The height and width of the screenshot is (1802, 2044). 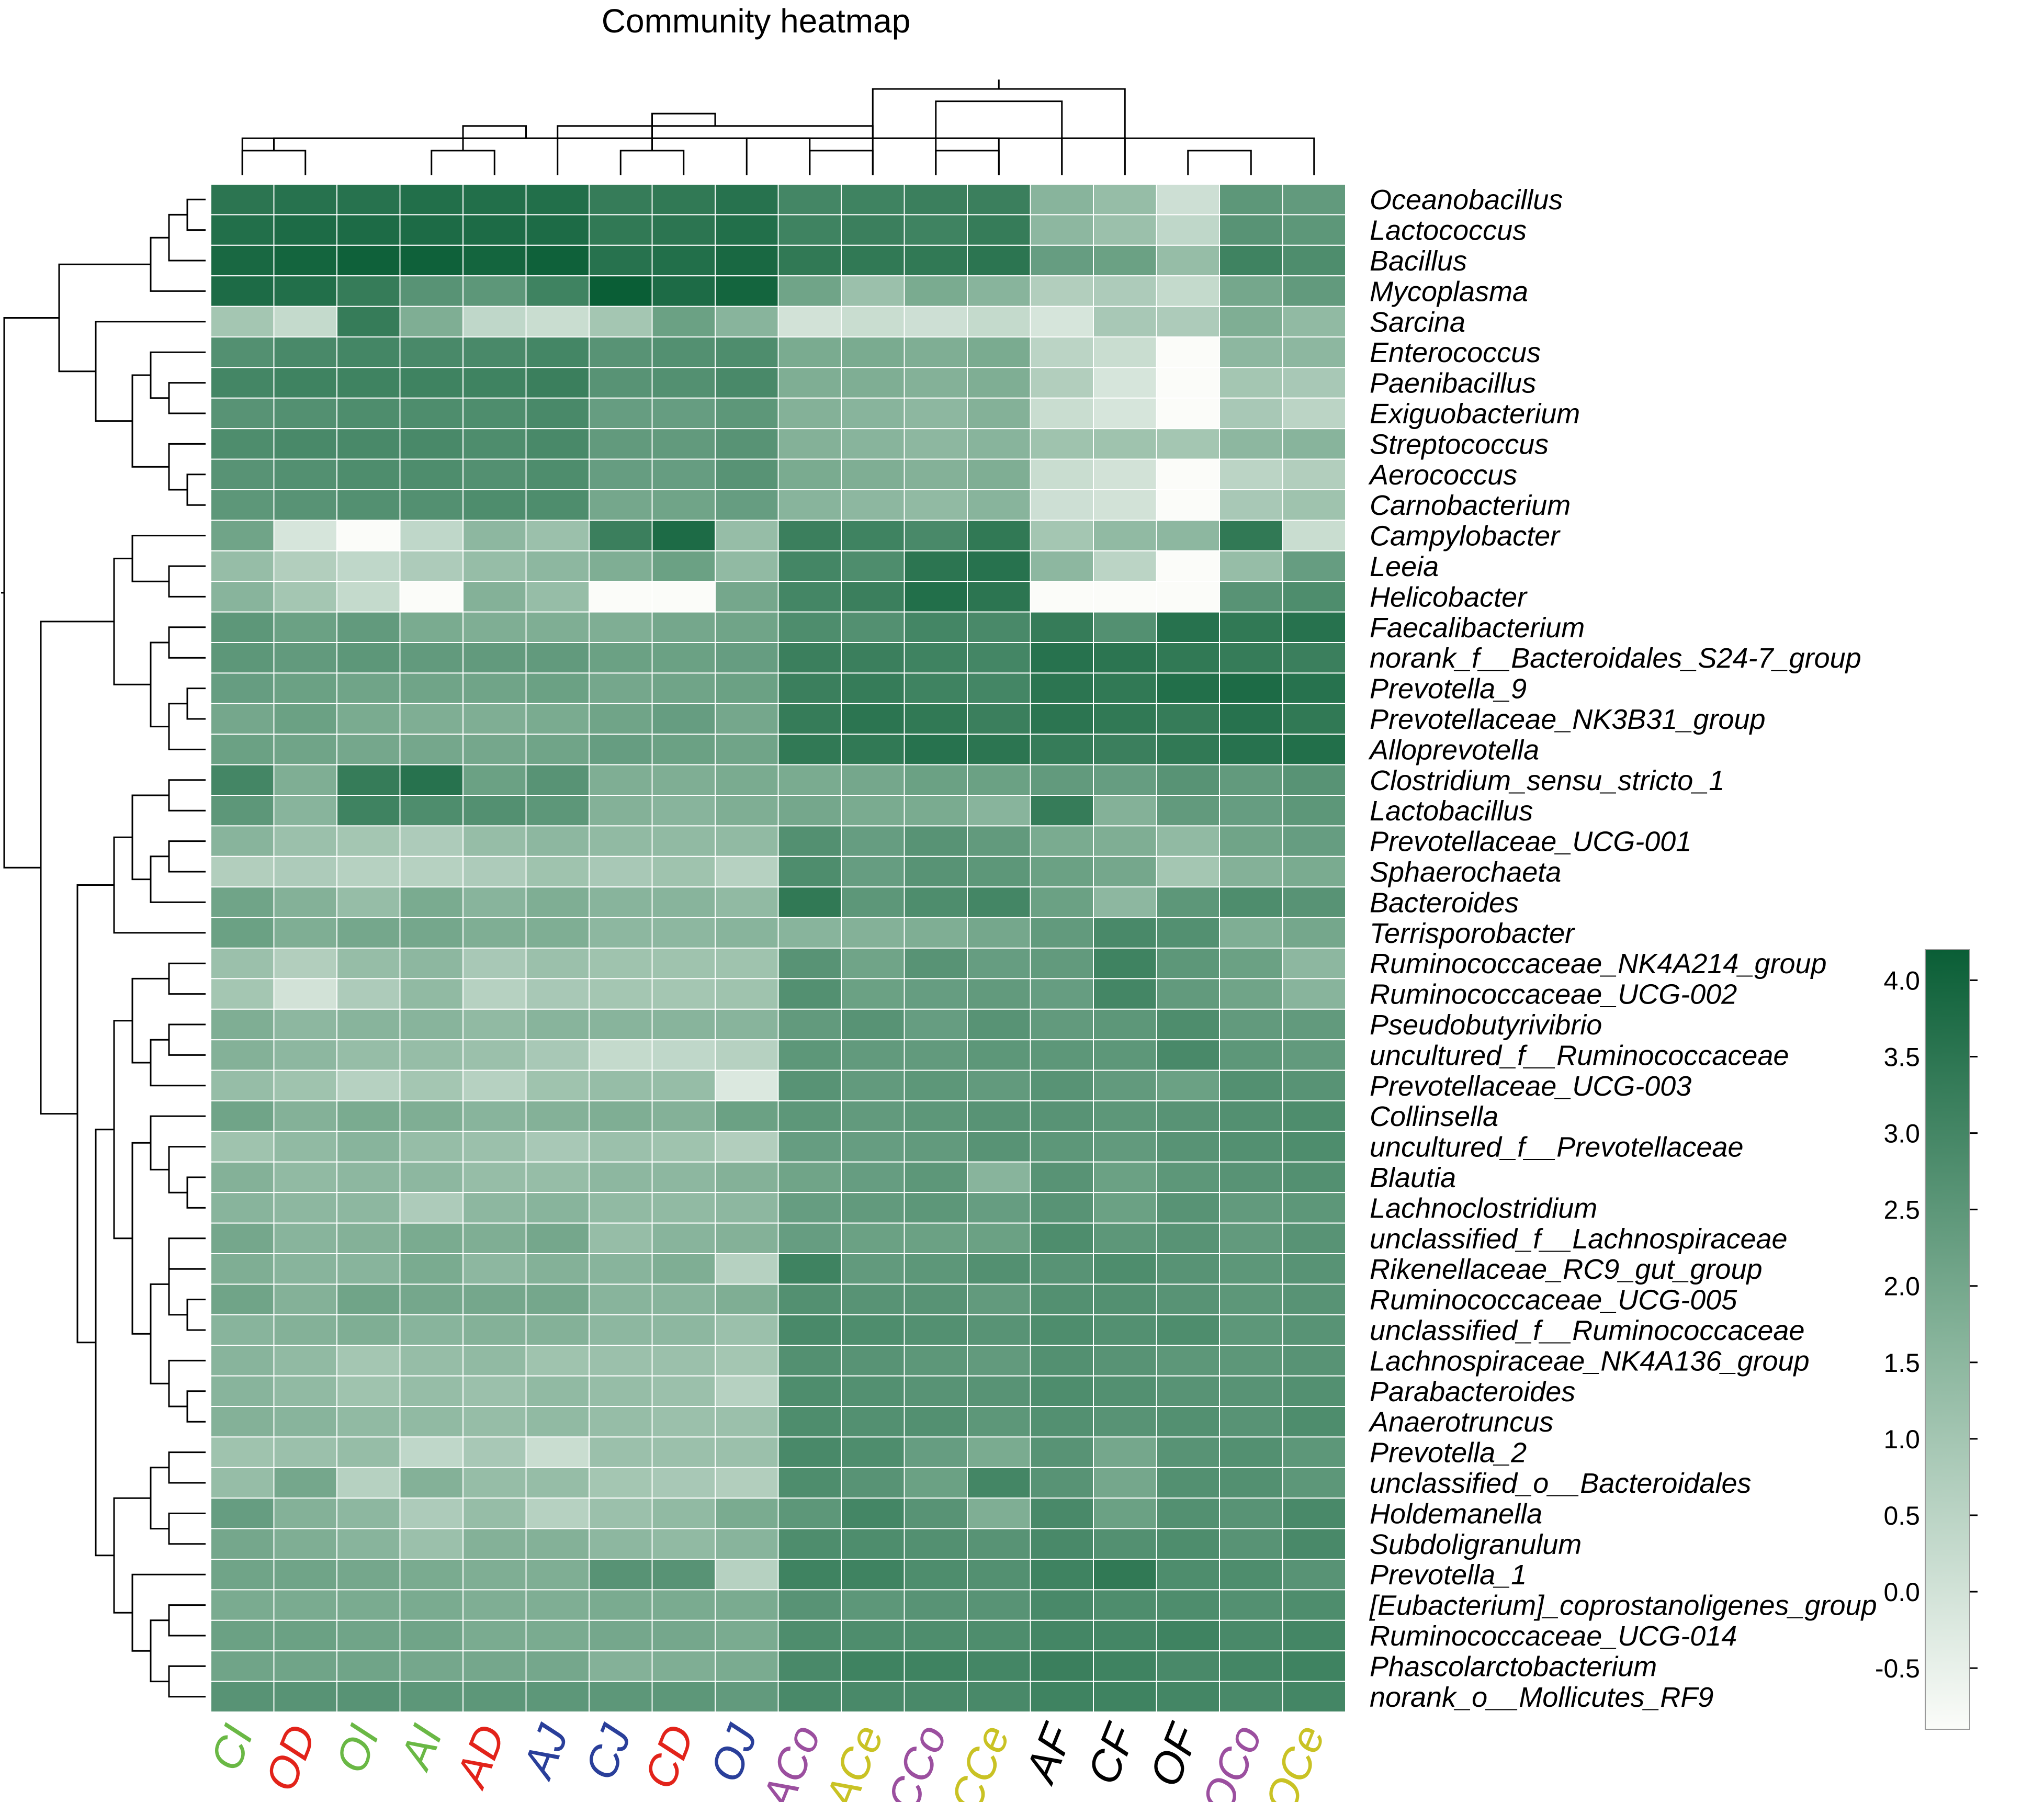 I want to click on row-label: Prevotella_2, so click(x=1448, y=1453).